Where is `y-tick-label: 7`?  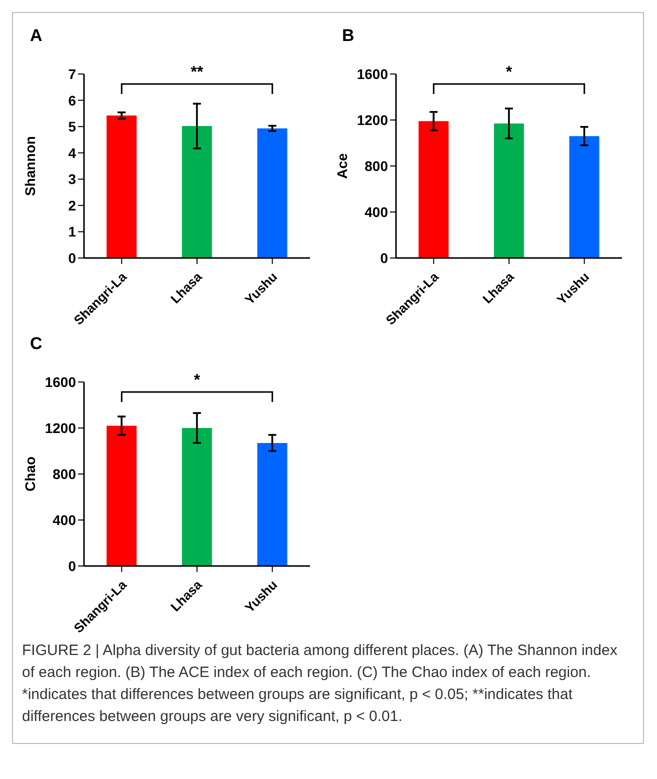 y-tick-label: 7 is located at coordinates (72, 74).